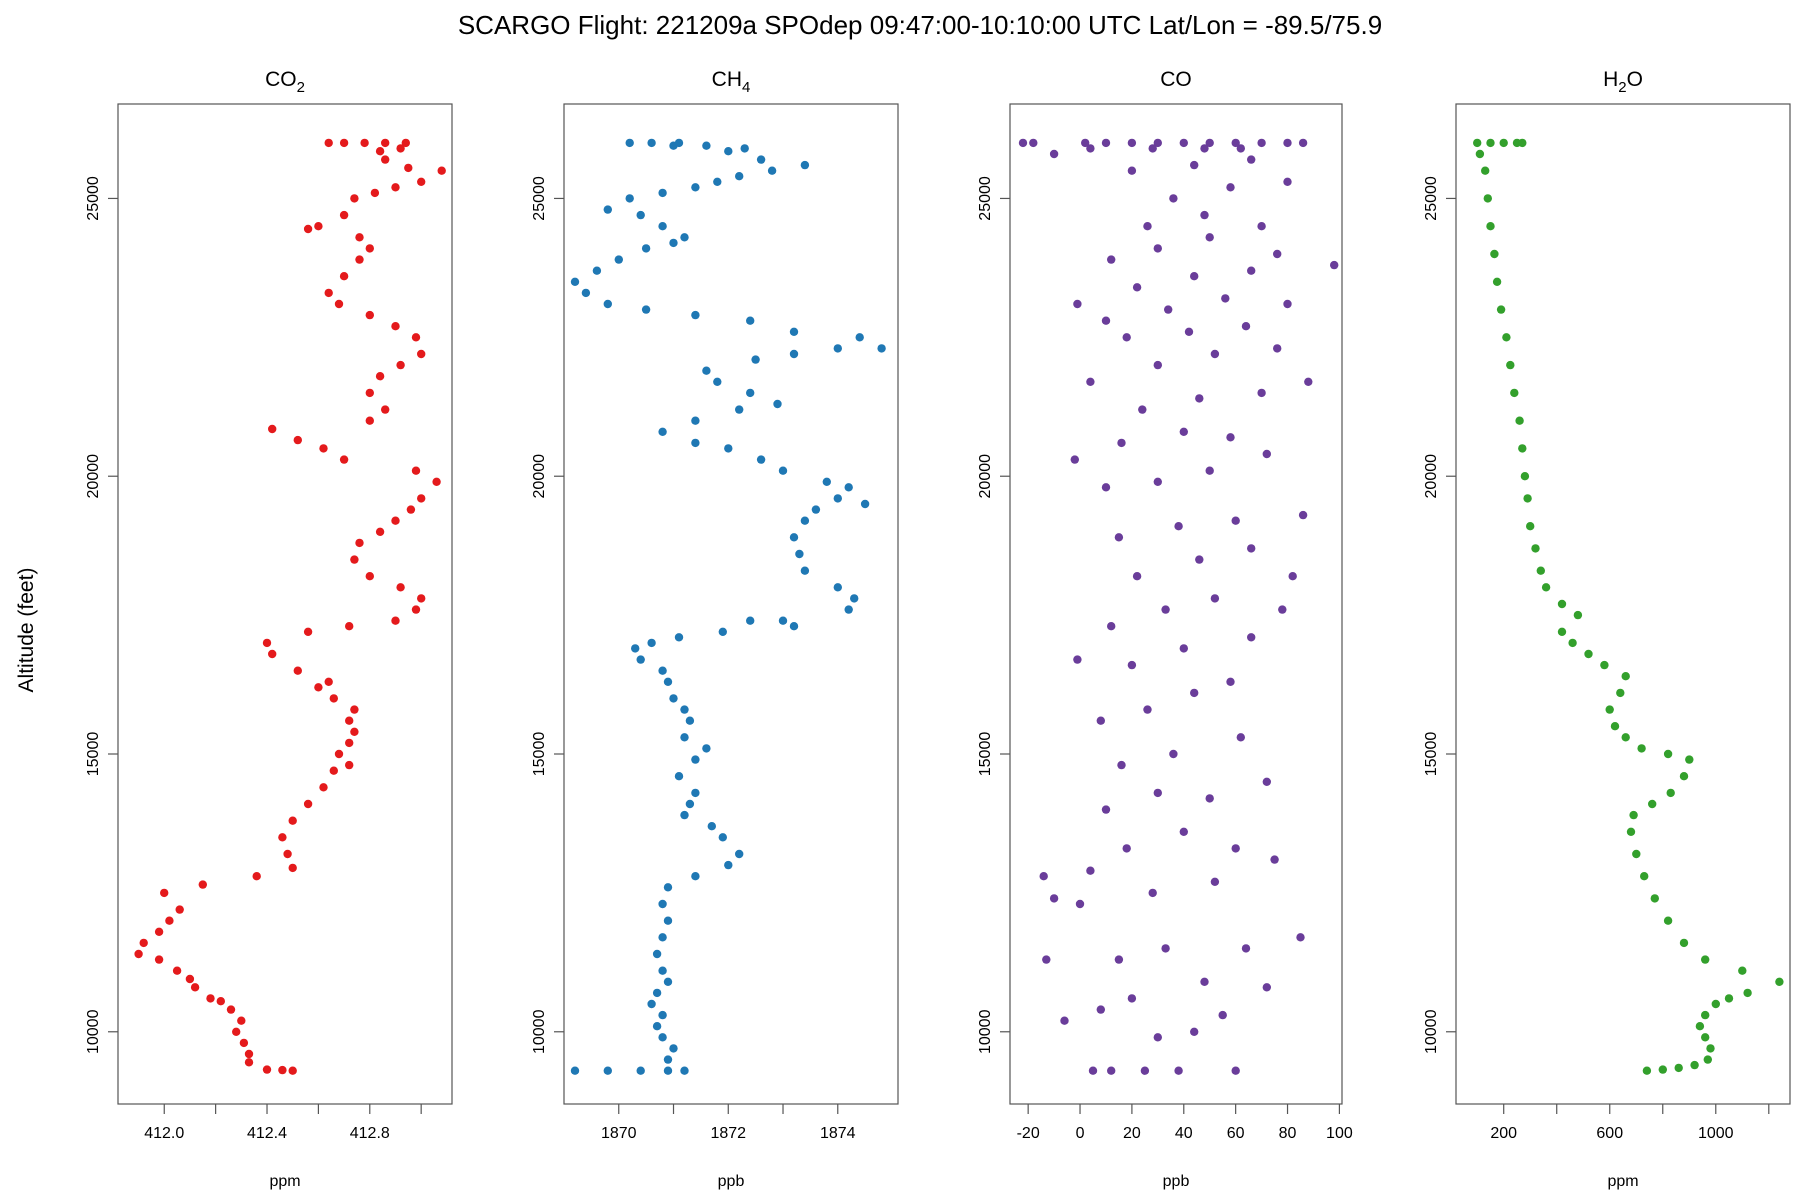  I want to click on ch4-panel-title: CH4, so click(731, 82).